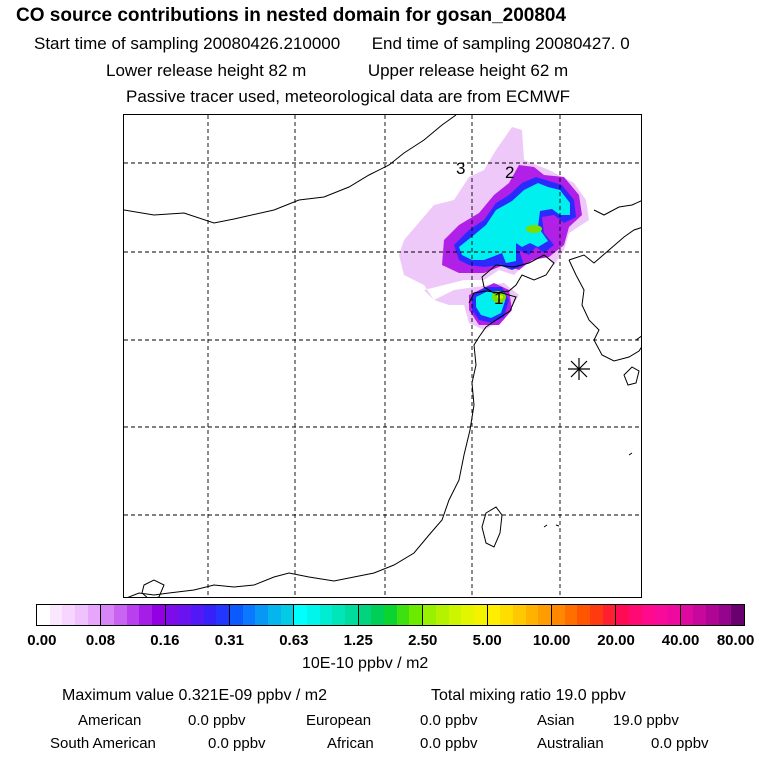 The image size is (768, 768). Describe the element at coordinates (556, 720) in the screenshot. I see `region-asian-name: Asian` at that location.